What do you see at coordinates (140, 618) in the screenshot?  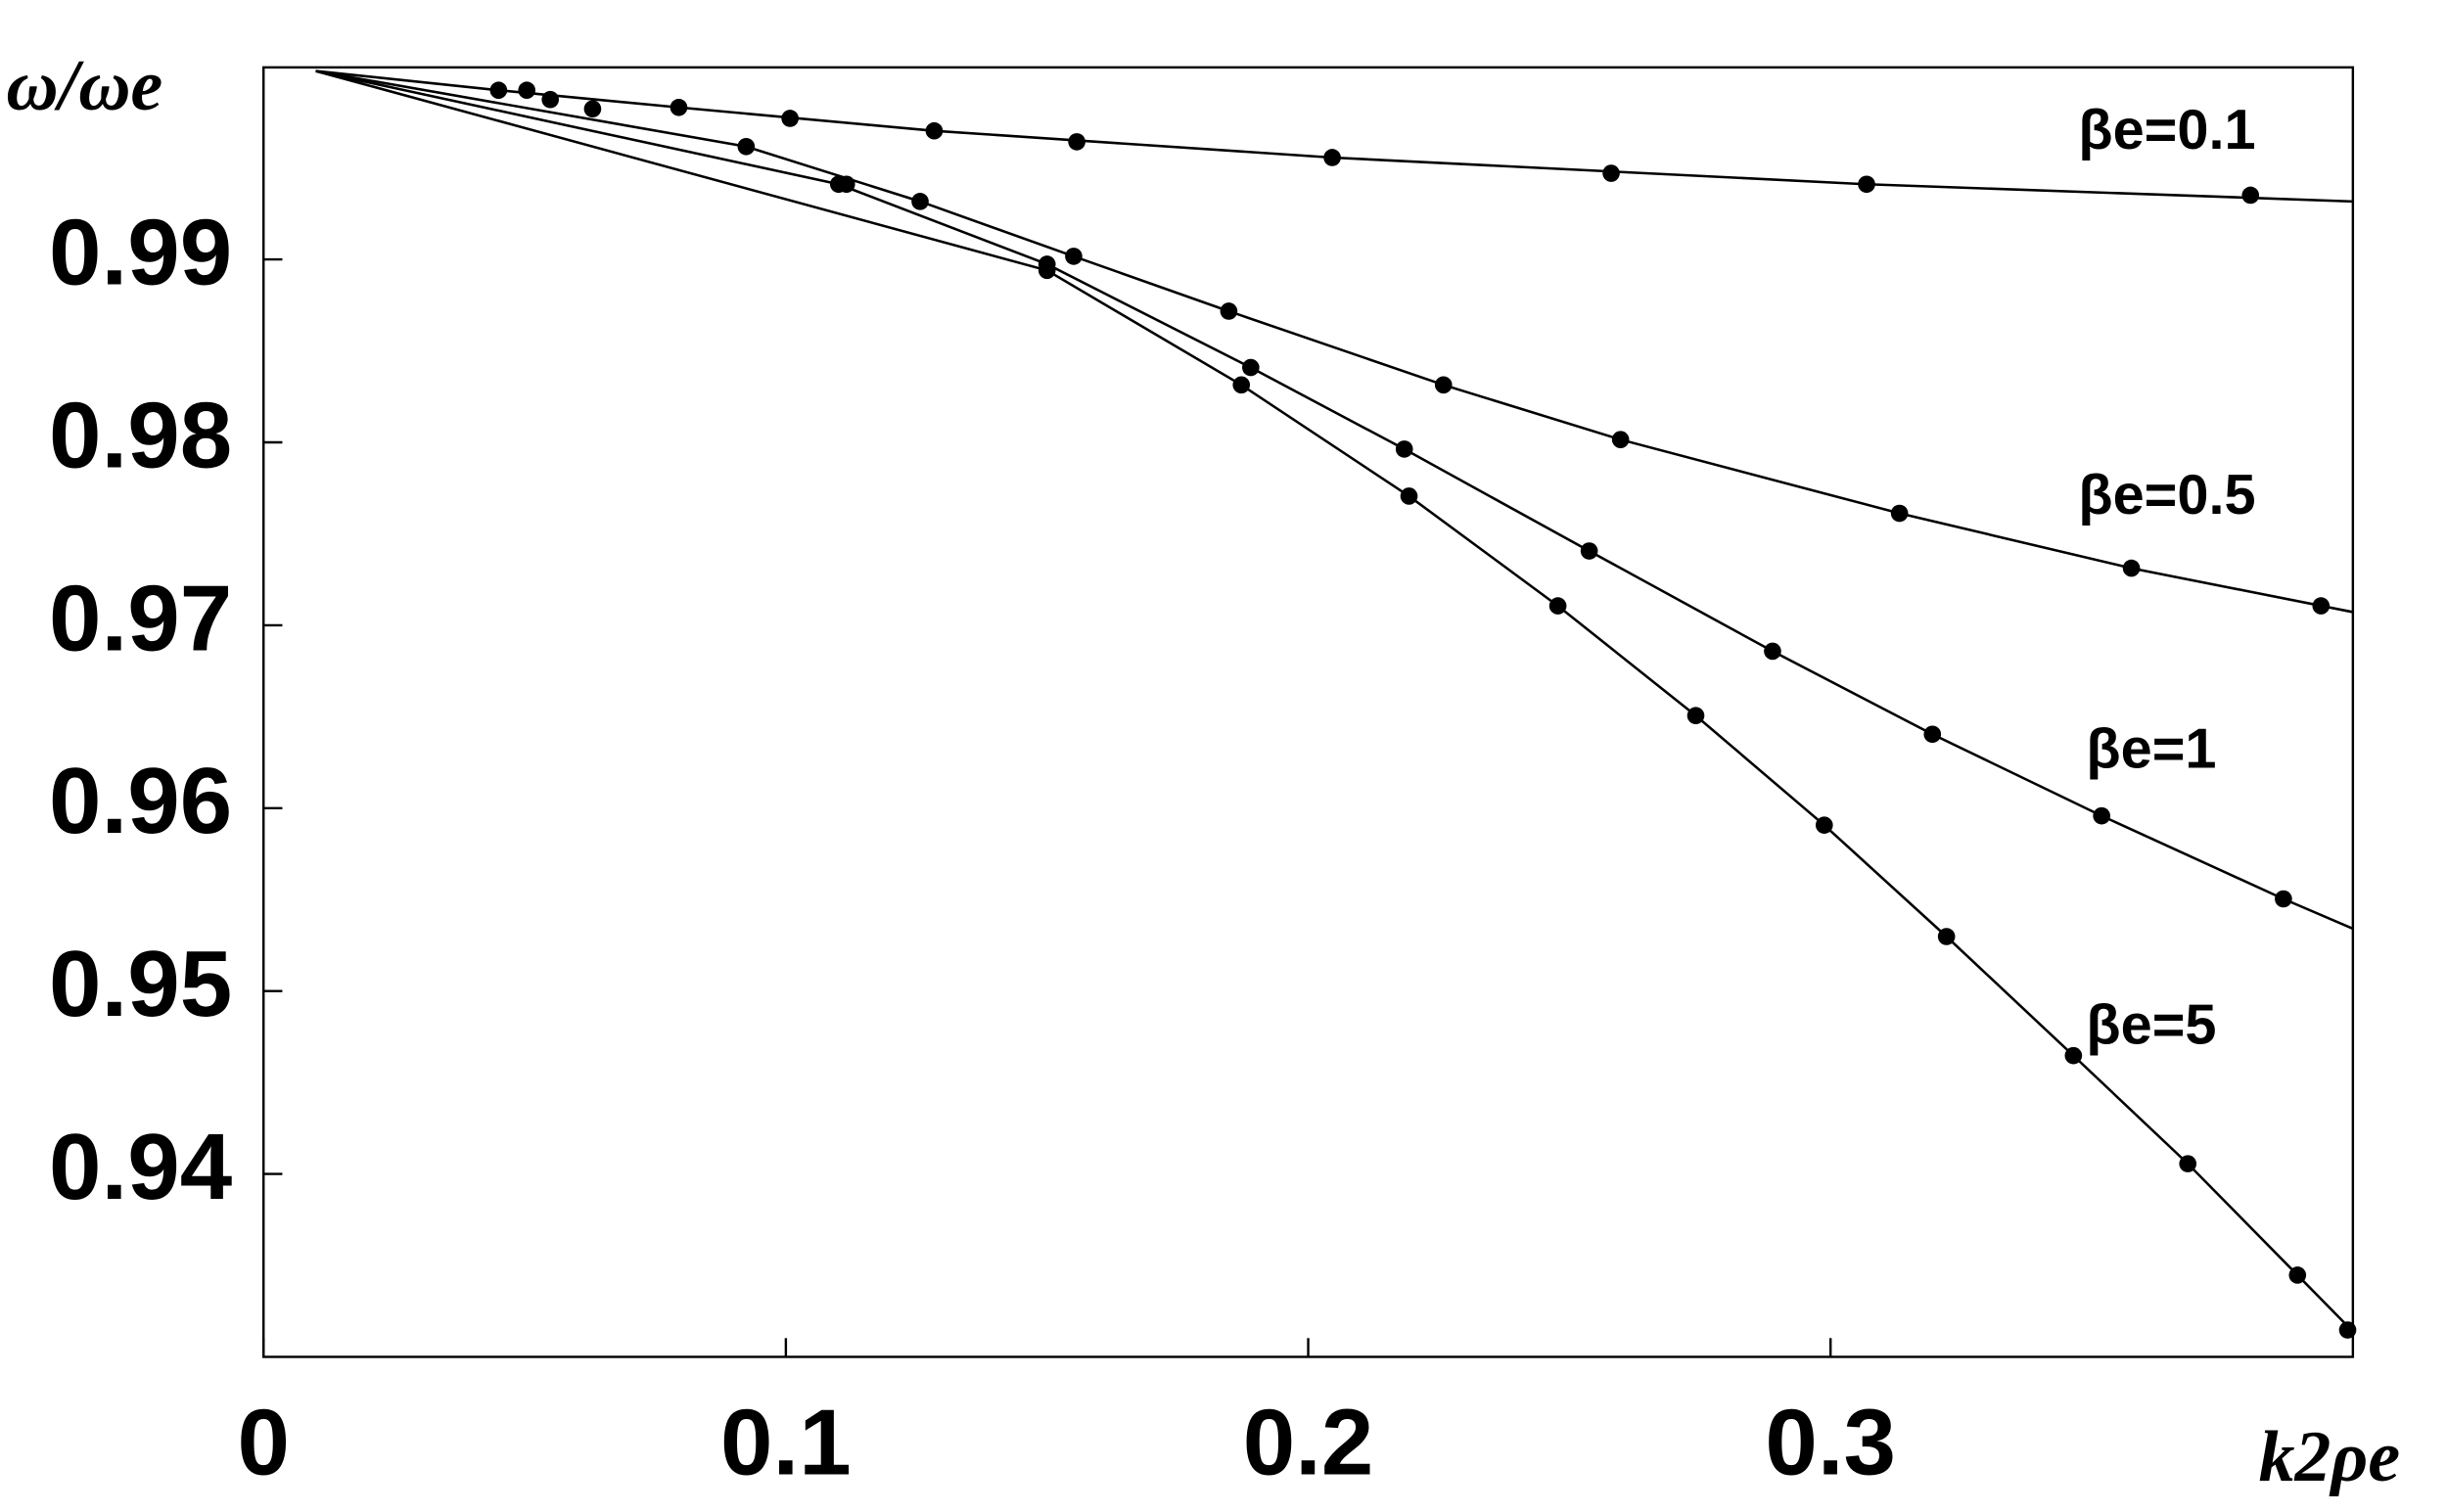 I see `y-tick-label: 0.97` at bounding box center [140, 618].